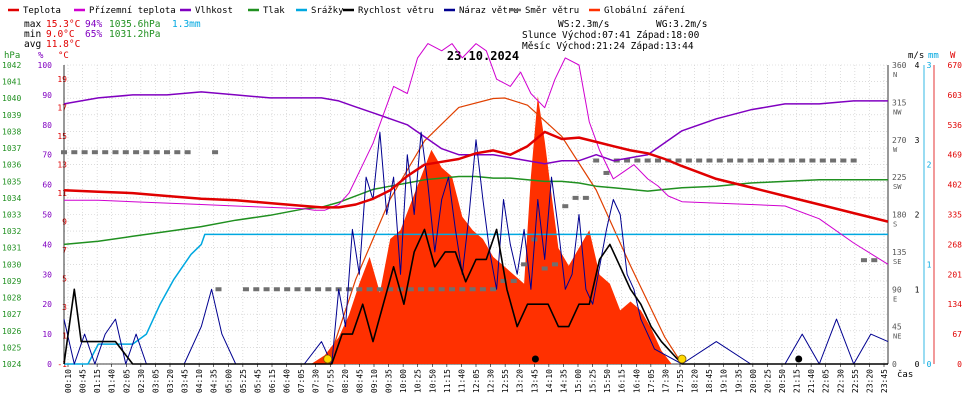  I want to click on mm-tick-label: 3, so click(929, 65).